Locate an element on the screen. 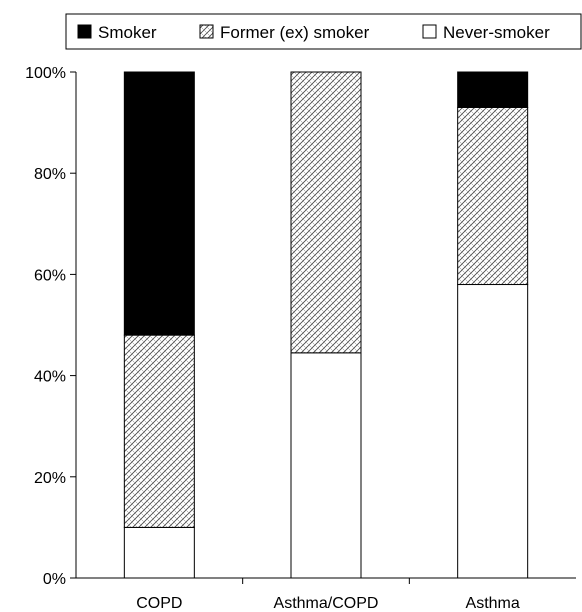 This screenshot has width=582, height=612. legend-label-smoker: Smoker is located at coordinates (127, 32).